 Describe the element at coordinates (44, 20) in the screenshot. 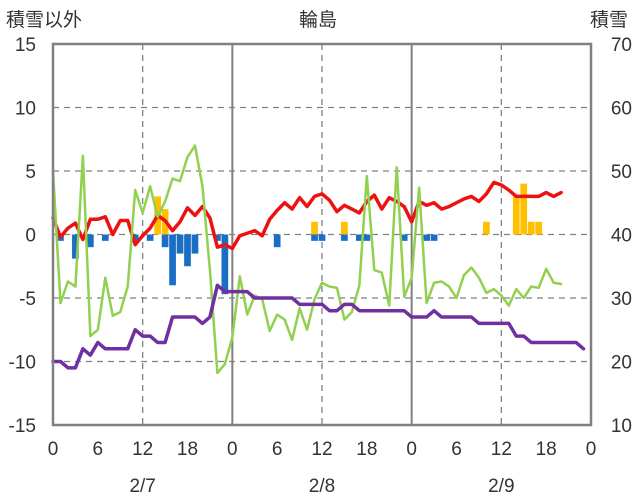

I see `left-axis-title: 積雪以外` at that location.